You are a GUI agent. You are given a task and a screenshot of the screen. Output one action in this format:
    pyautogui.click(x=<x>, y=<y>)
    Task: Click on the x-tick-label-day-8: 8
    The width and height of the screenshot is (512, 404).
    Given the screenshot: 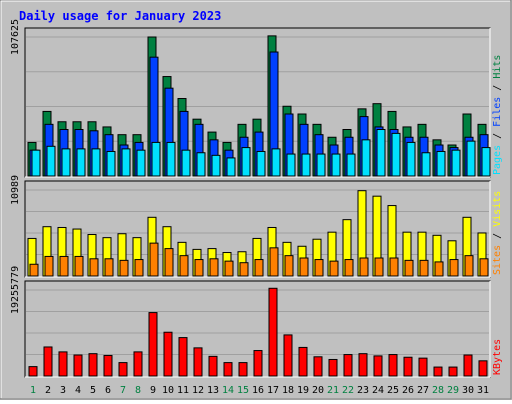 What is the action you would take?
    pyautogui.click(x=138, y=390)
    